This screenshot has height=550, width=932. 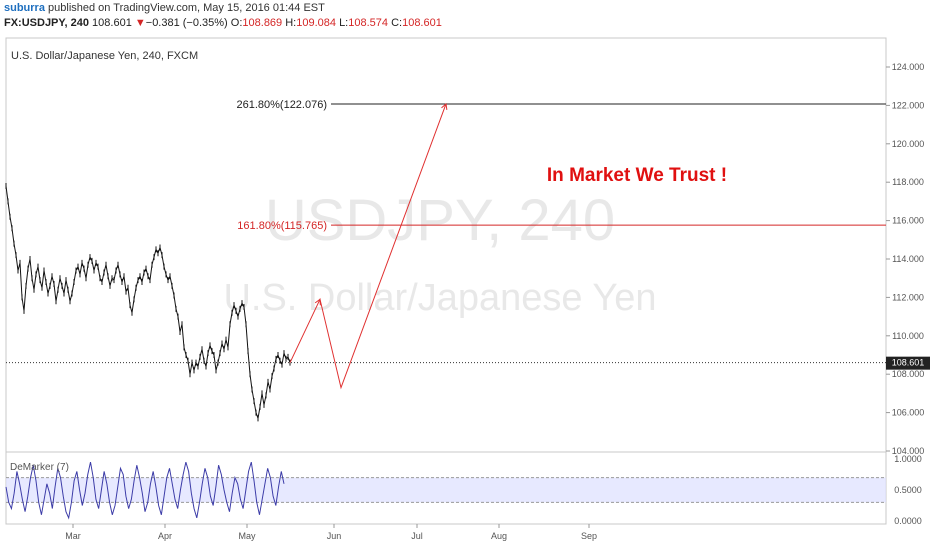 I want to click on projection-path, so click(x=368, y=246).